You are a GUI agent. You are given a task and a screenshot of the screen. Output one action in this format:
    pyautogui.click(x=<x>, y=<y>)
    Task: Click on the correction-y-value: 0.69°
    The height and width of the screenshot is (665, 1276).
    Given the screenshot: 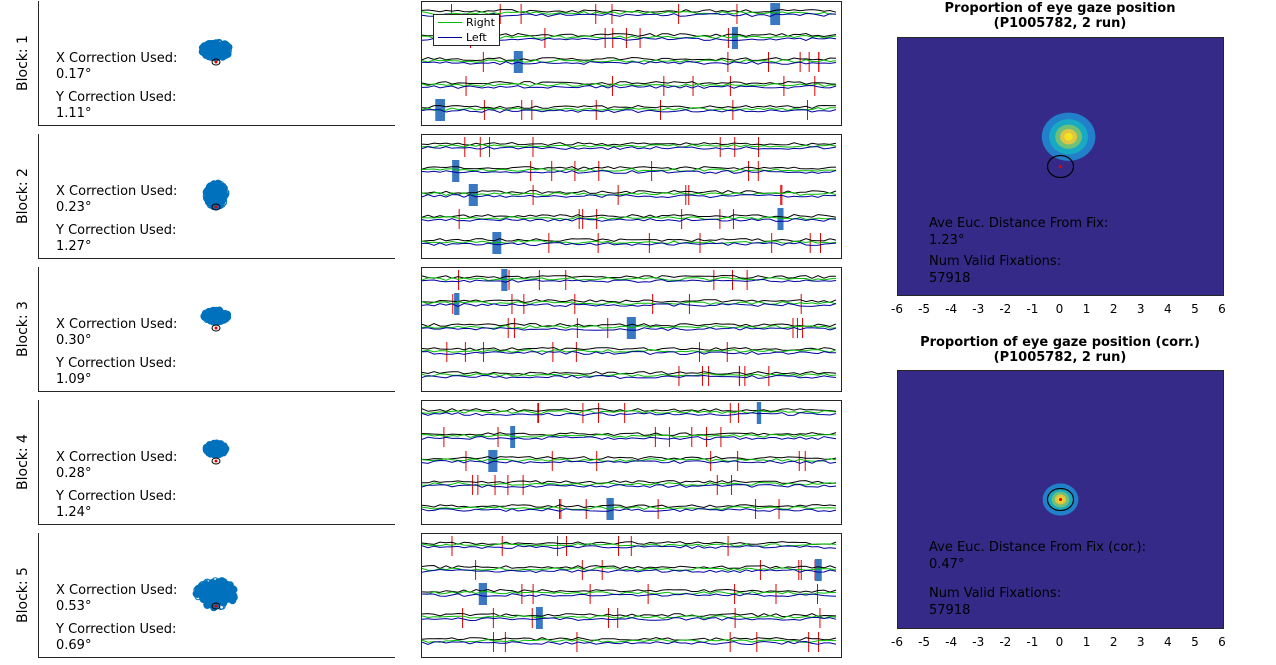 What is the action you would take?
    pyautogui.click(x=74, y=645)
    